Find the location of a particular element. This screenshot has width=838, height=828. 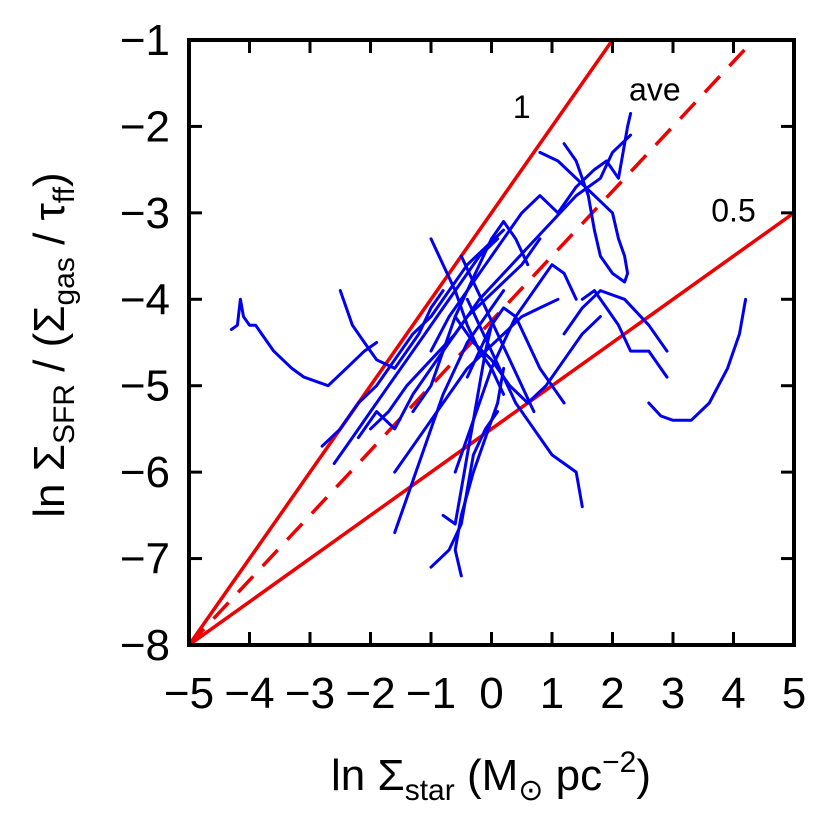

x-tick-label: 2 is located at coordinates (612, 693).